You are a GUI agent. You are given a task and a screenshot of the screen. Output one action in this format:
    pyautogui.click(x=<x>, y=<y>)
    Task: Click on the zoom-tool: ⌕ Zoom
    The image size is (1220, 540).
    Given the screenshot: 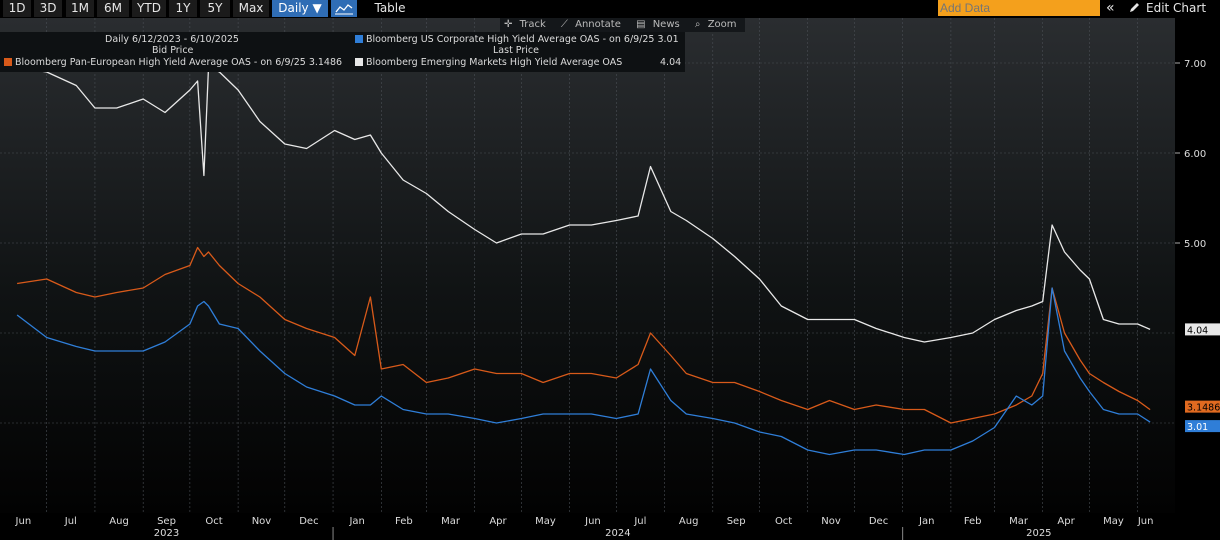 What is the action you would take?
    pyautogui.click(x=715, y=24)
    